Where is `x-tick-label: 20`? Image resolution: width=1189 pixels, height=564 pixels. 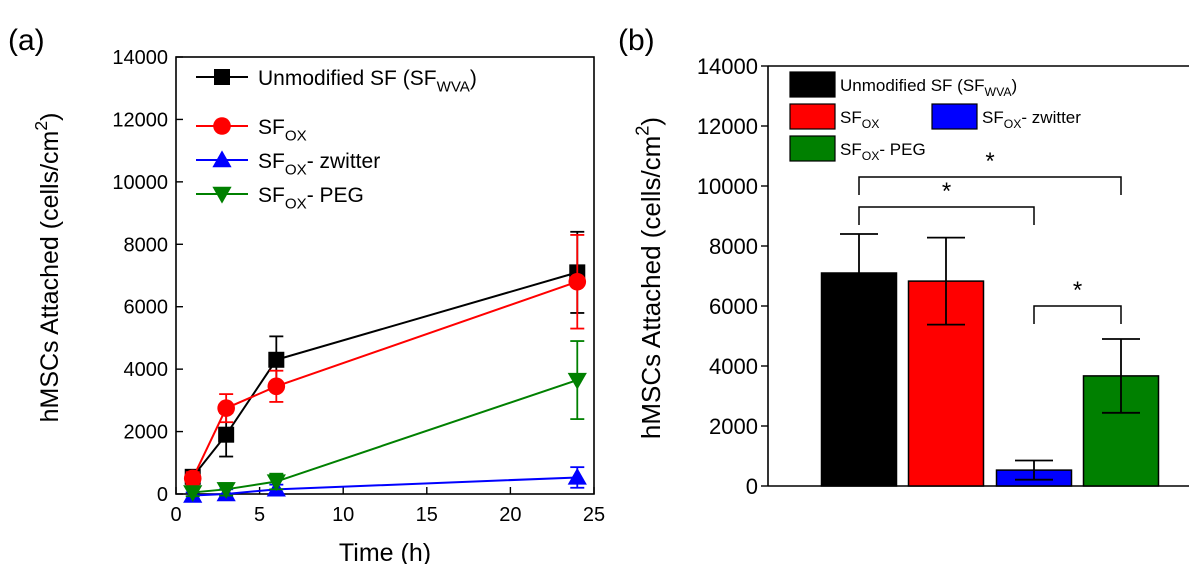
x-tick-label: 20 is located at coordinates (510, 515).